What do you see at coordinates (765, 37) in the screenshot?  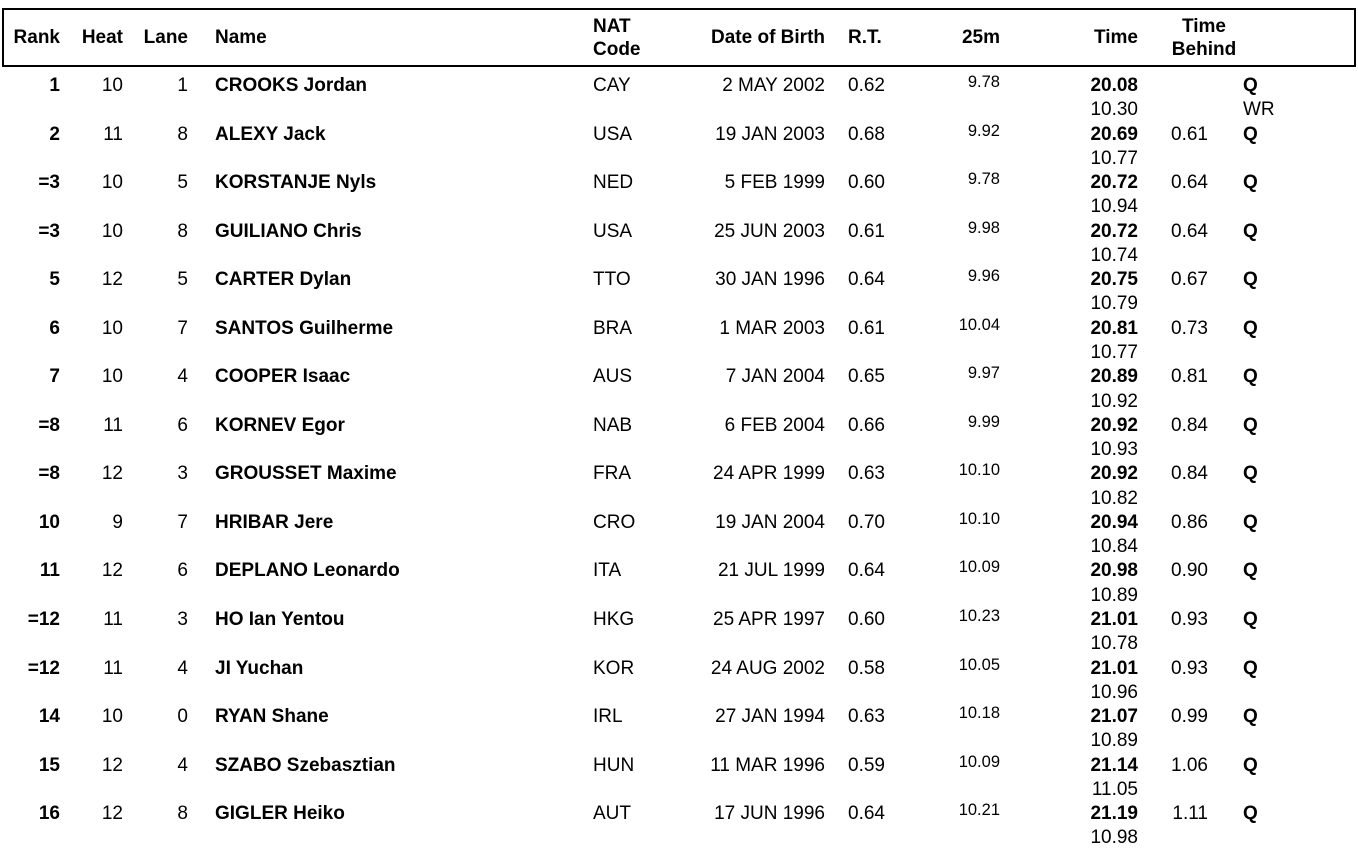 I see `header-date-of-birth: Date of Birth` at bounding box center [765, 37].